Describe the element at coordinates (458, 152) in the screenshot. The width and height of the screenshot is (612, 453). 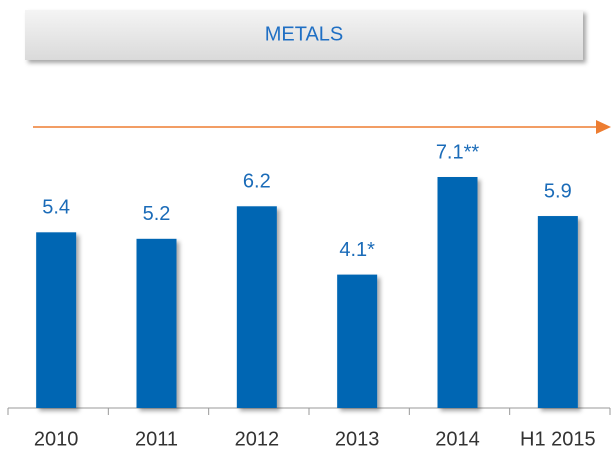
I see `value-label: 7.1**` at that location.